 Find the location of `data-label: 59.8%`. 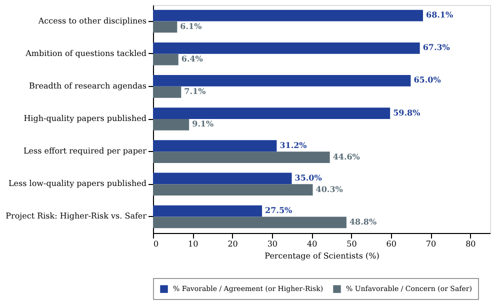

data-label: 59.8% is located at coordinates (407, 112).